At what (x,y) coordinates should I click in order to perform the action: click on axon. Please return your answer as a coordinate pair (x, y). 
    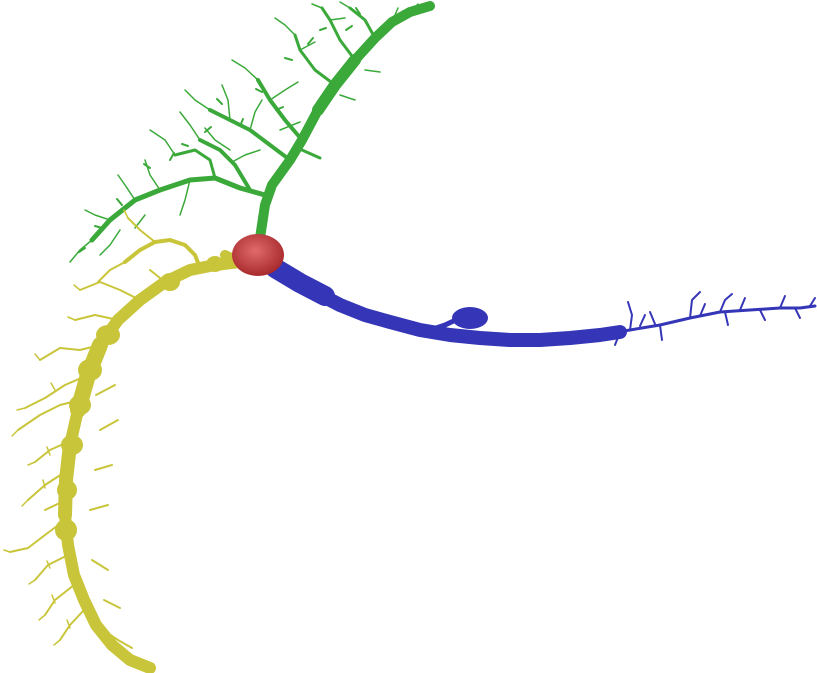
    Looking at the image, I should click on (539, 302).